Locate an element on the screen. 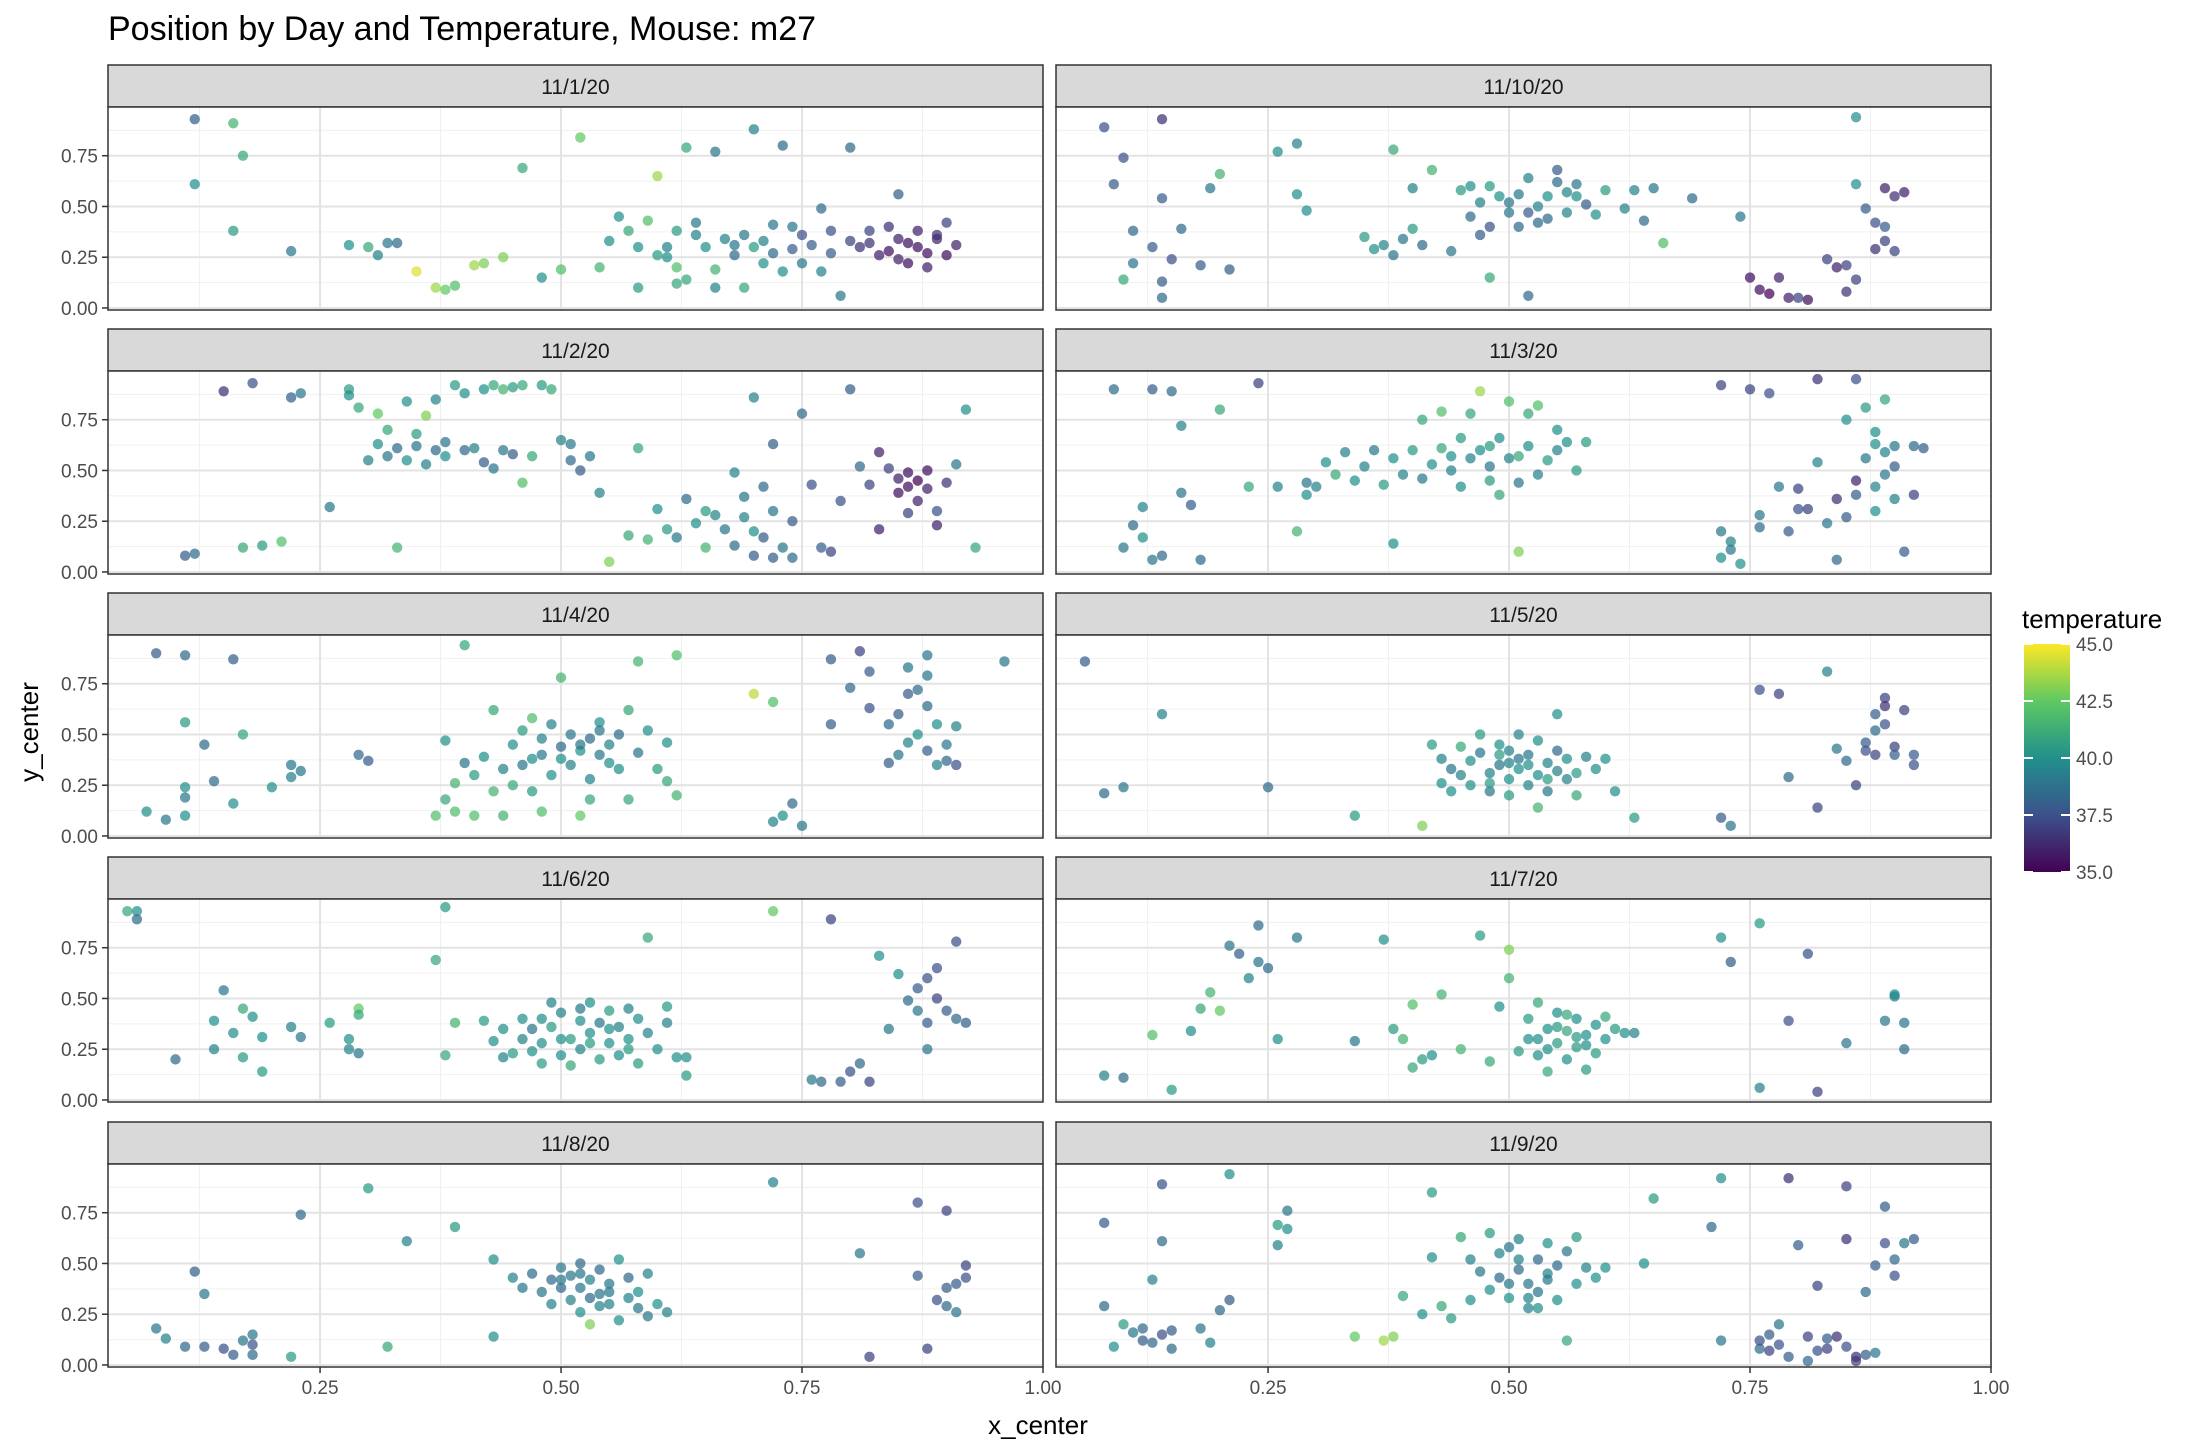  y-tick-label: 0.00 is located at coordinates (79, 309).